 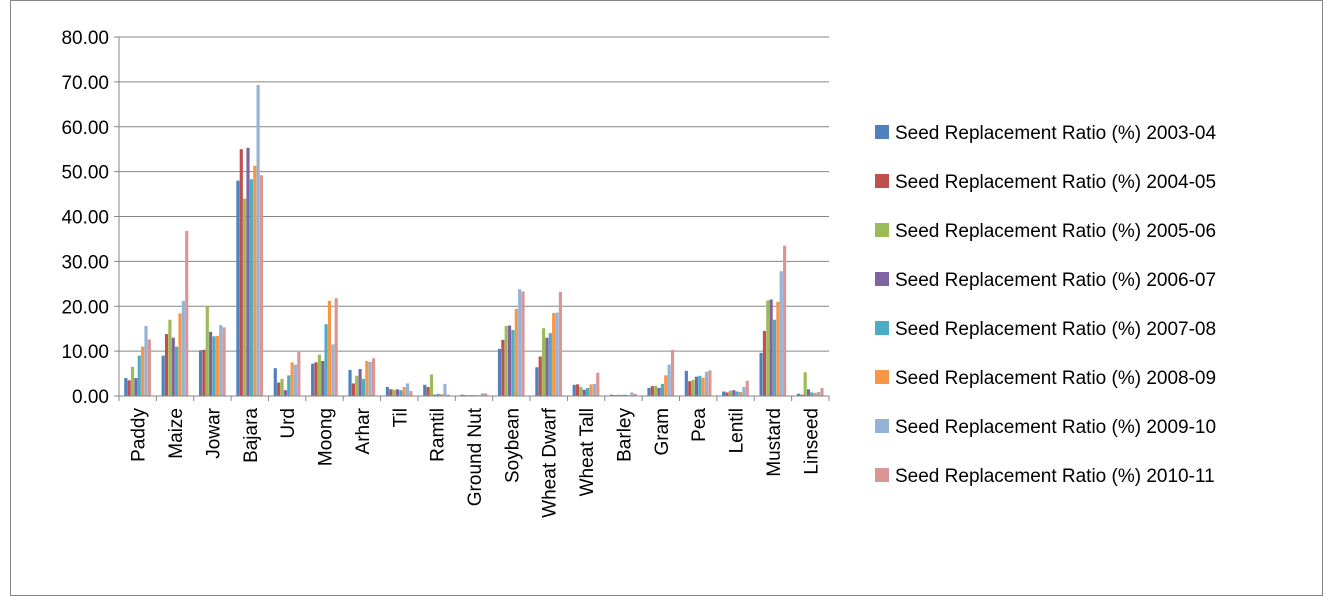 I want to click on x-category-label: Linseed, so click(x=811, y=441).